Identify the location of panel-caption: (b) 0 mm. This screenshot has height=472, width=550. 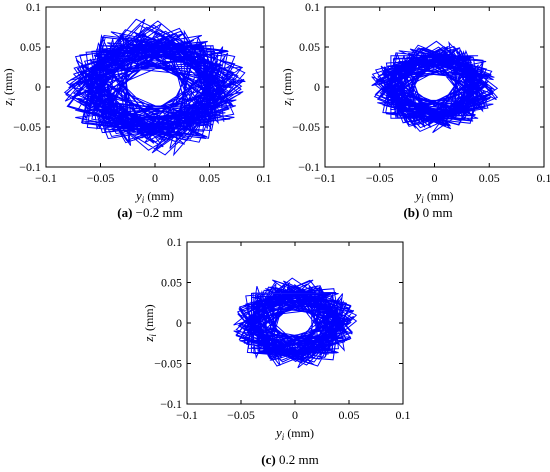
(427, 212).